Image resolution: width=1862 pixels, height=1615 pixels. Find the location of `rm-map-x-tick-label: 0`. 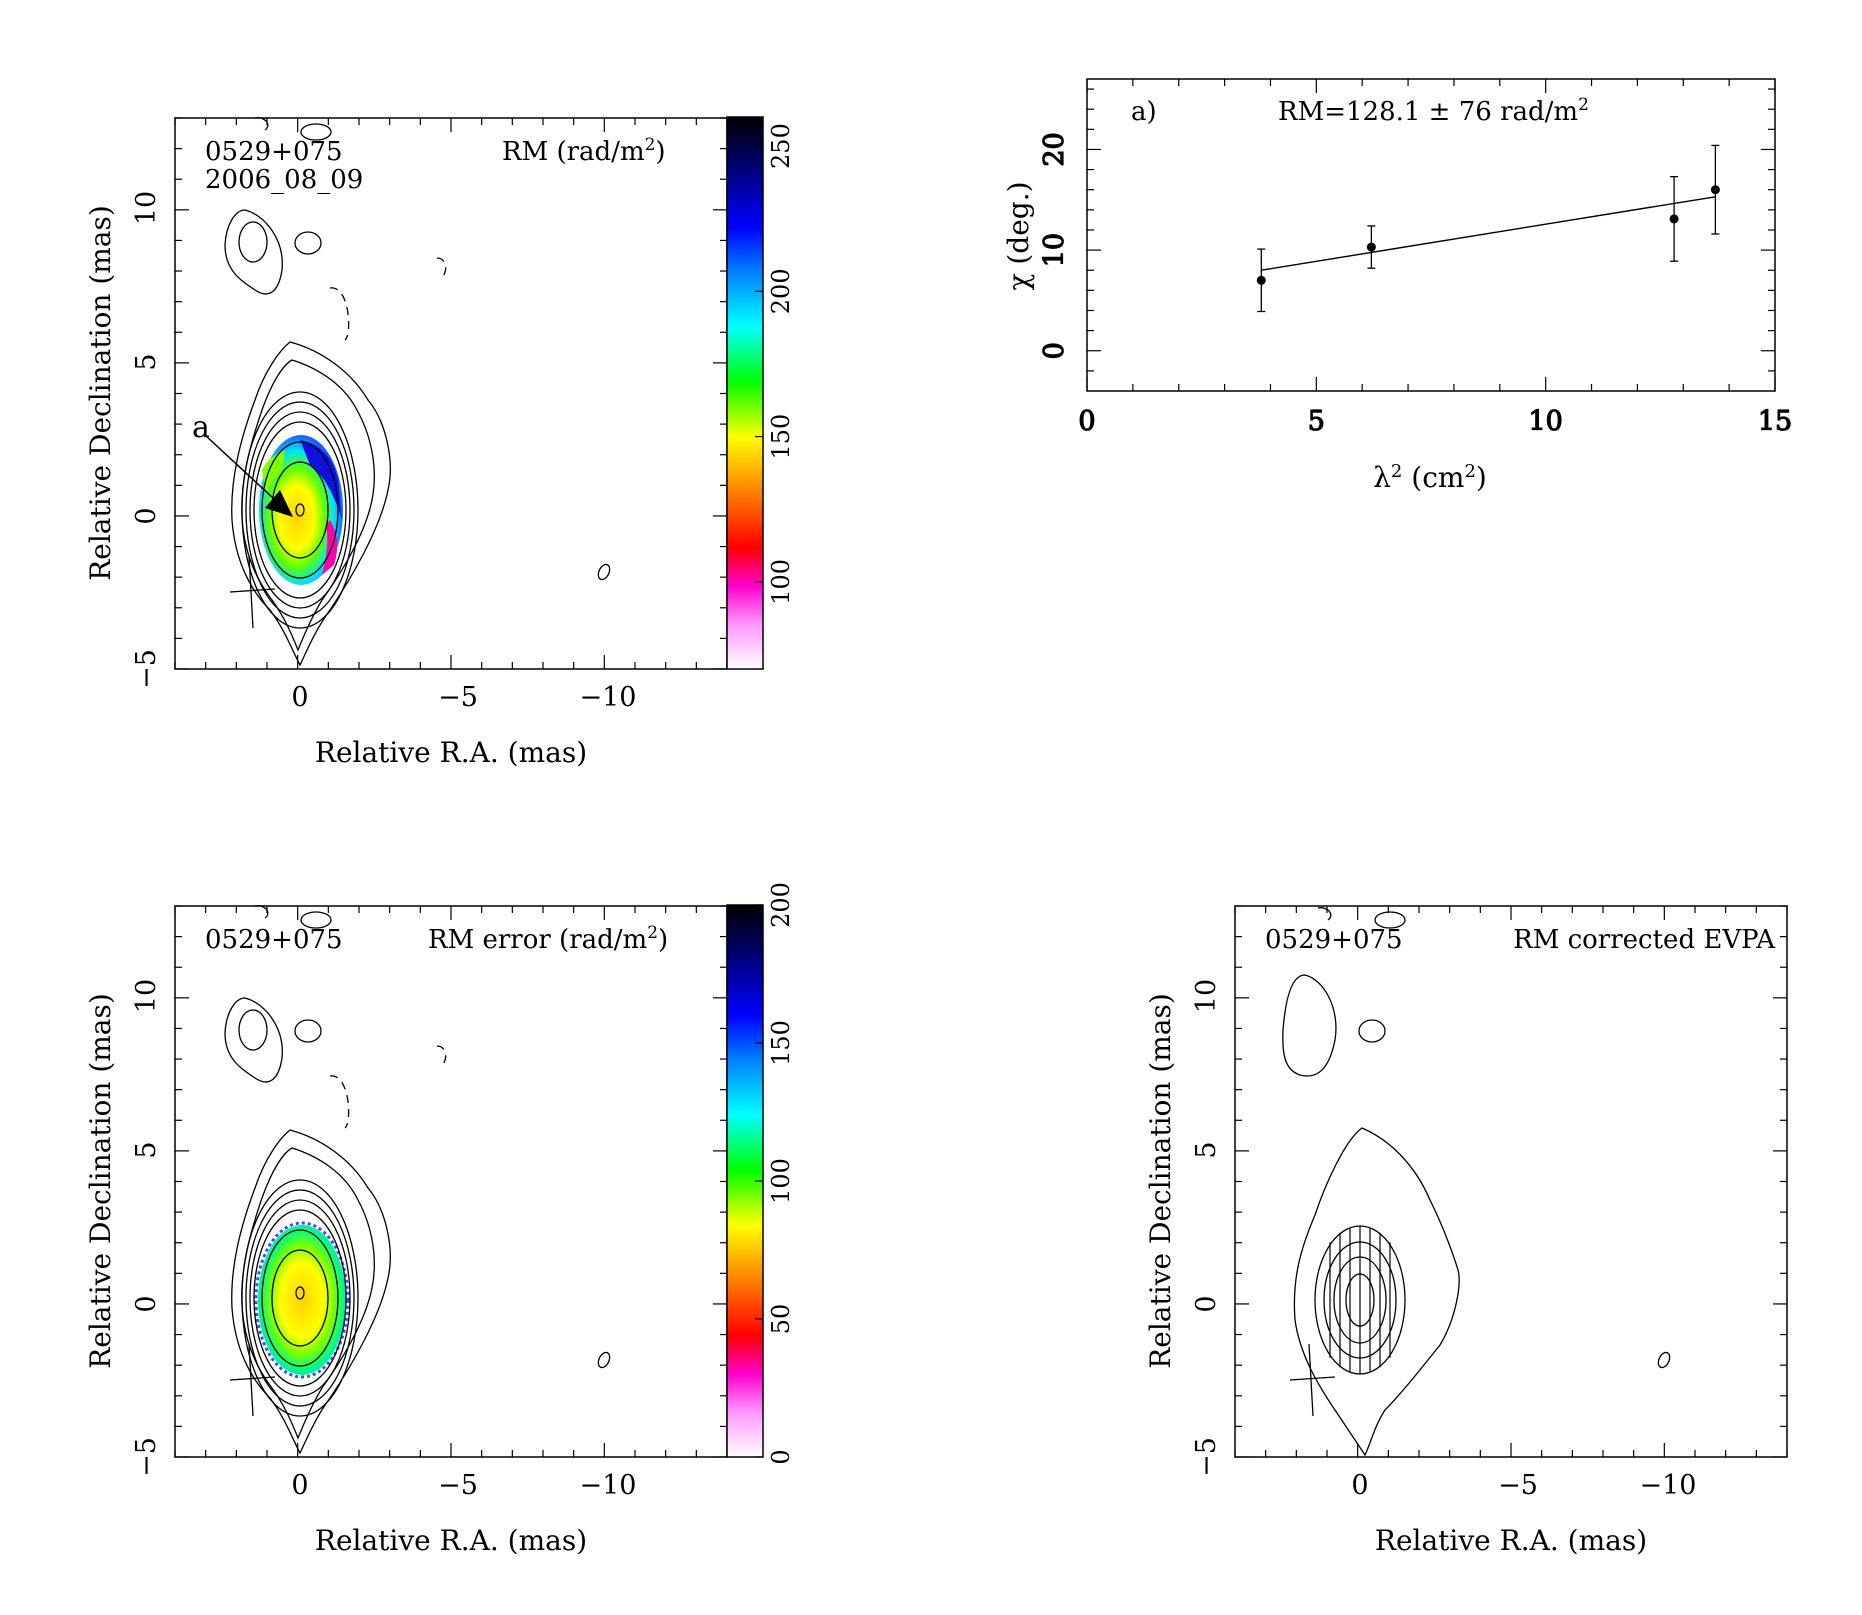

rm-map-x-tick-label: 0 is located at coordinates (299, 697).